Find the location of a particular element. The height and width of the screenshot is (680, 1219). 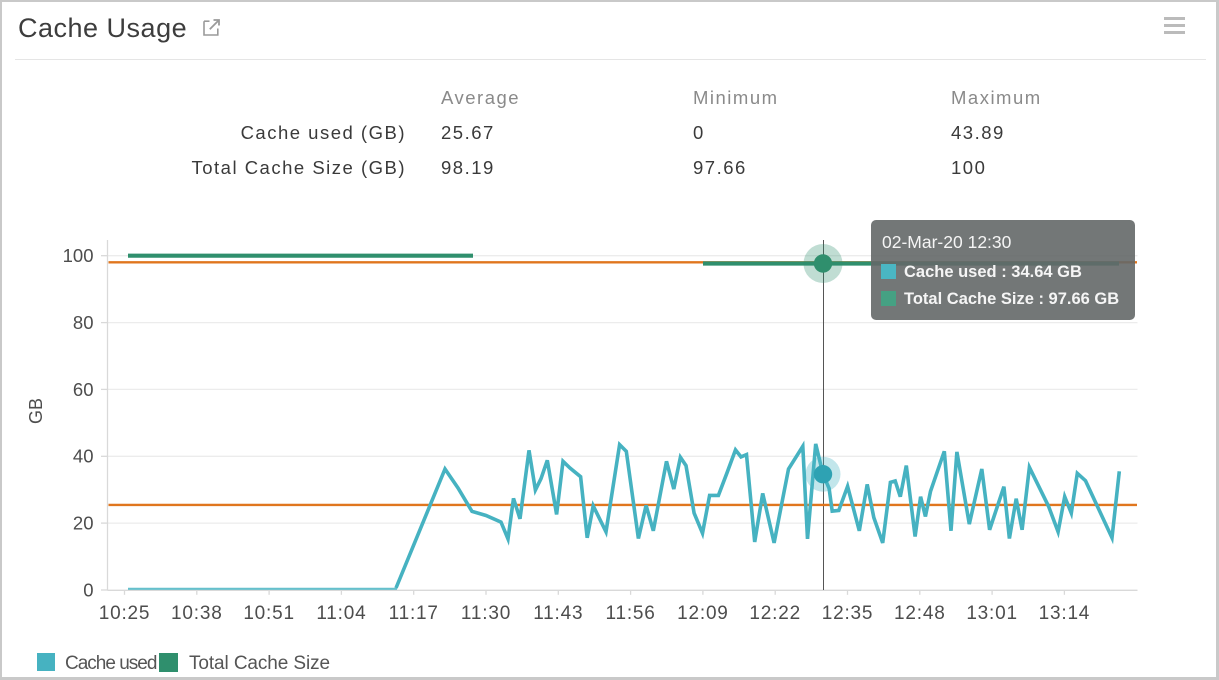

svg-text: 10:38 is located at coordinates (197, 613).